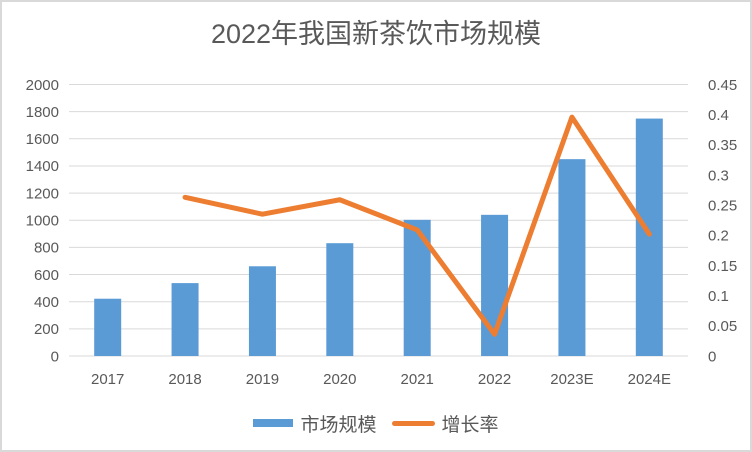 Image resolution: width=752 pixels, height=452 pixels. I want to click on y-axis-left-tick-label: 2000, so click(42, 85).